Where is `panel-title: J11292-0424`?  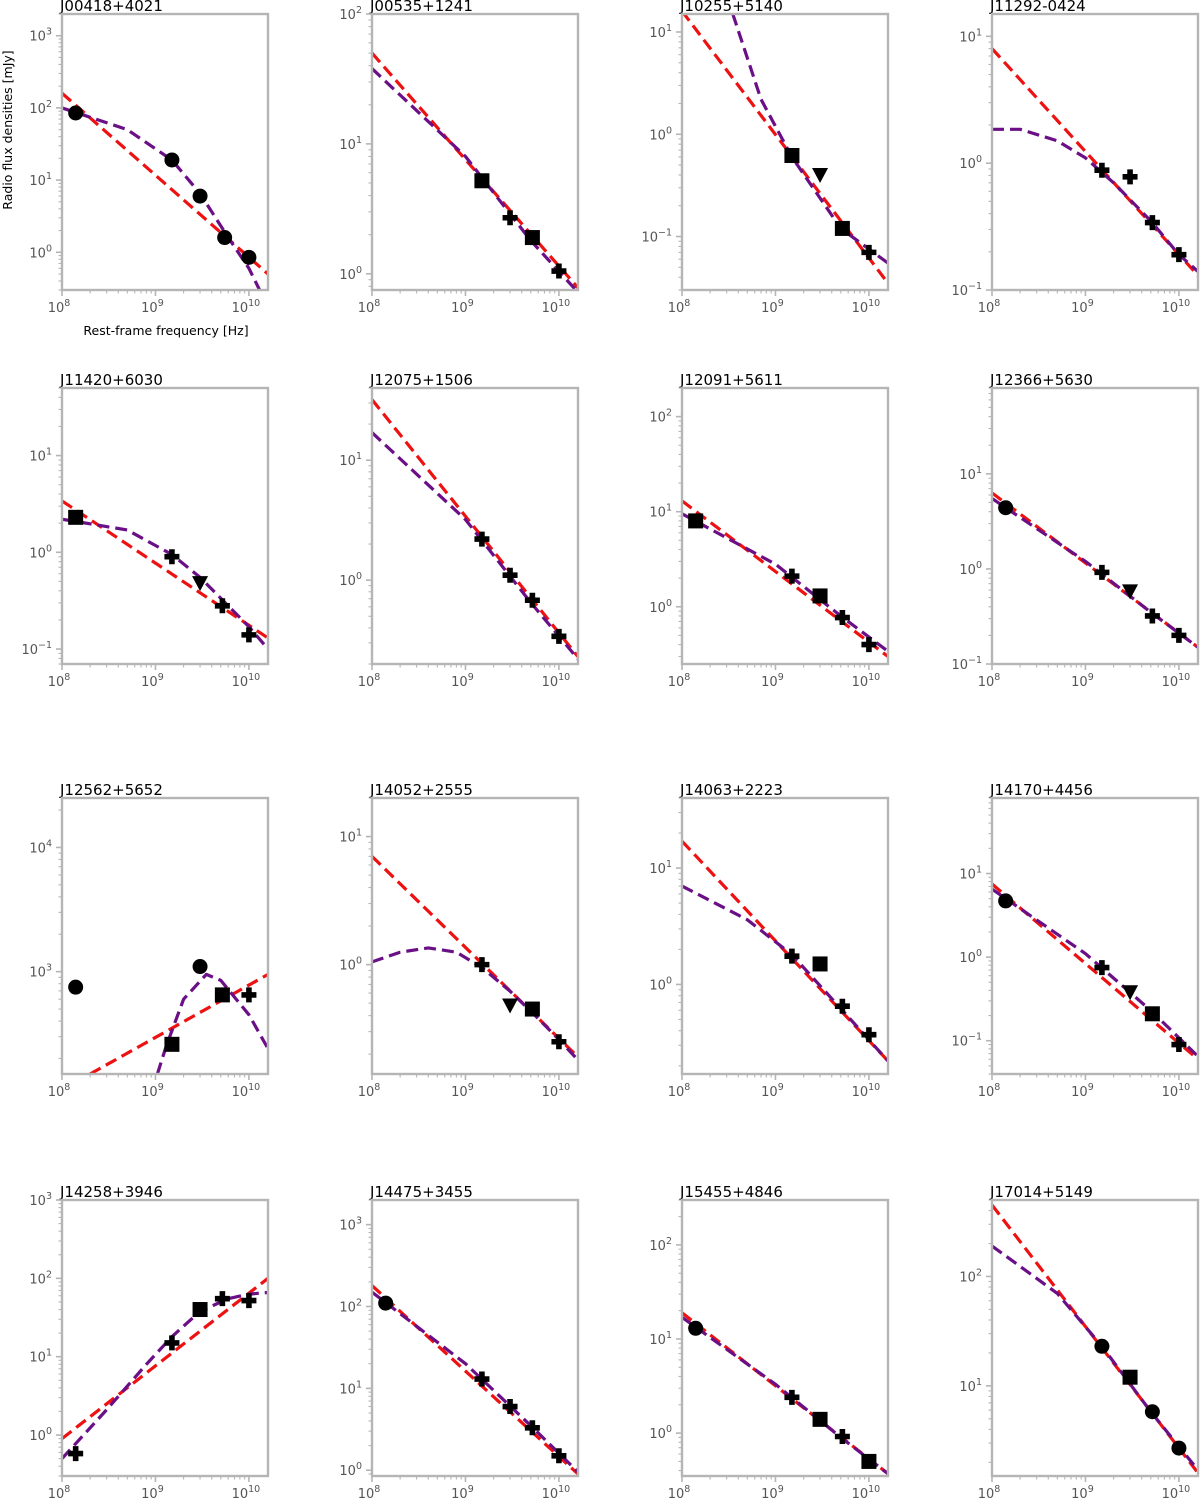 panel-title: J11292-0424 is located at coordinates (1037, 7).